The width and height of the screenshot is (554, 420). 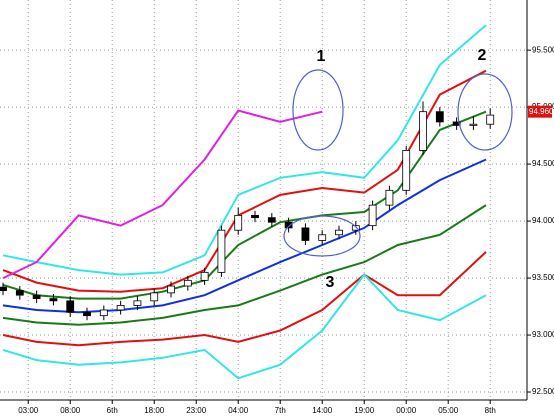 I want to click on annotation: 2, so click(x=482, y=55).